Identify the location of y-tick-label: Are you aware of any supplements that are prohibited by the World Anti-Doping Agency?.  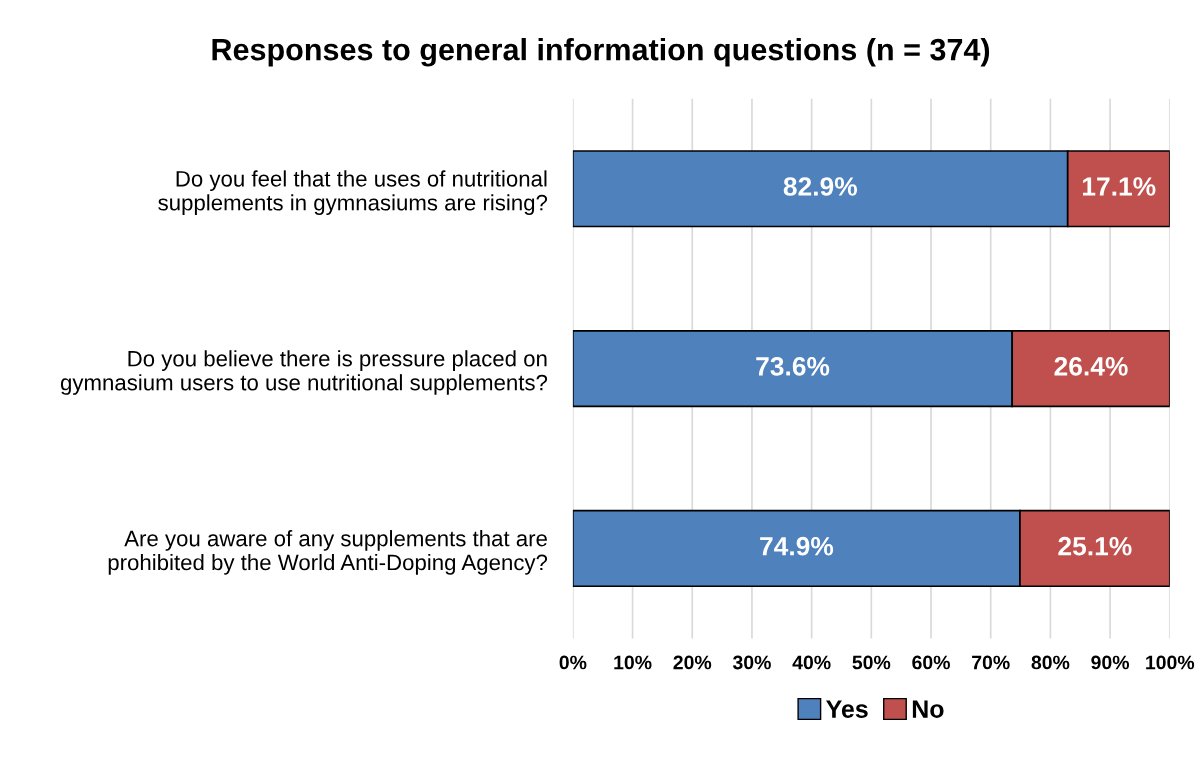
(328, 552).